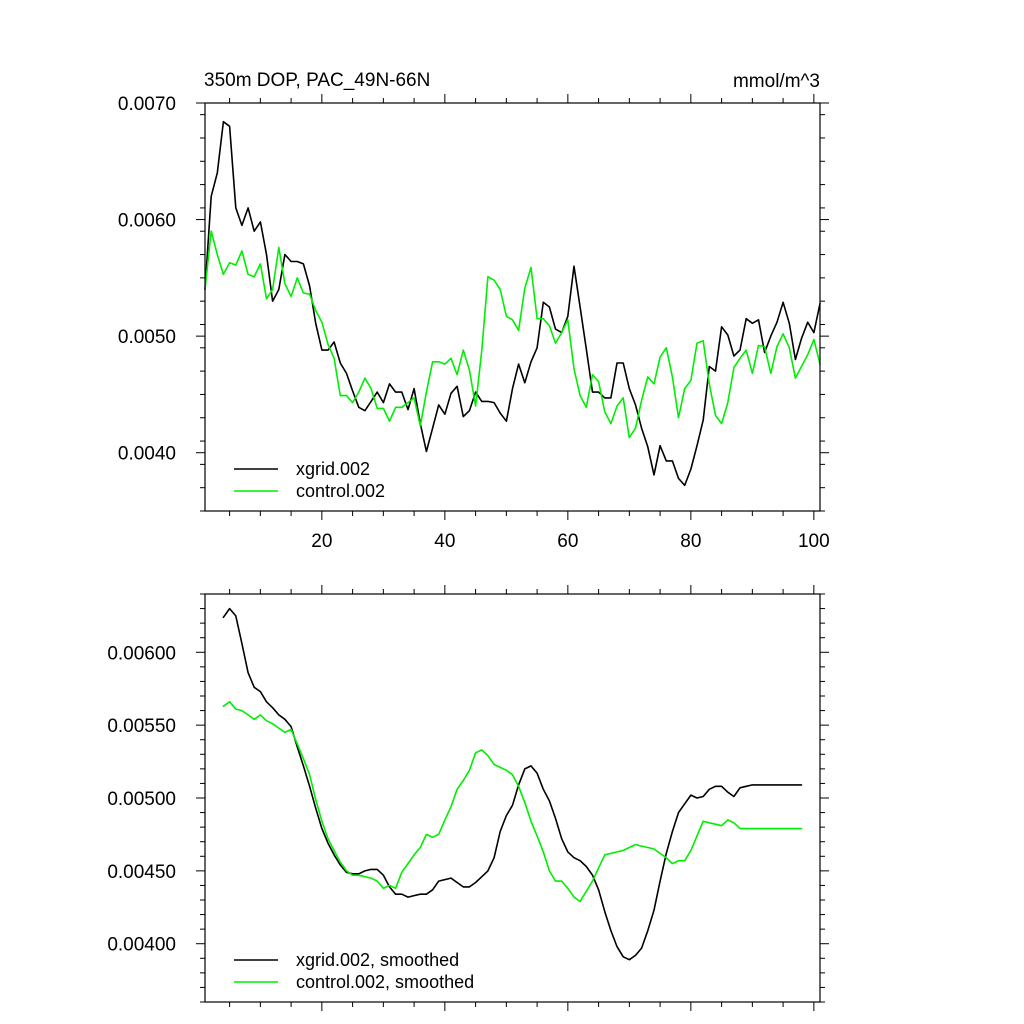  Describe the element at coordinates (147, 337) in the screenshot. I see `top-y-tick-label: 0.0050` at that location.